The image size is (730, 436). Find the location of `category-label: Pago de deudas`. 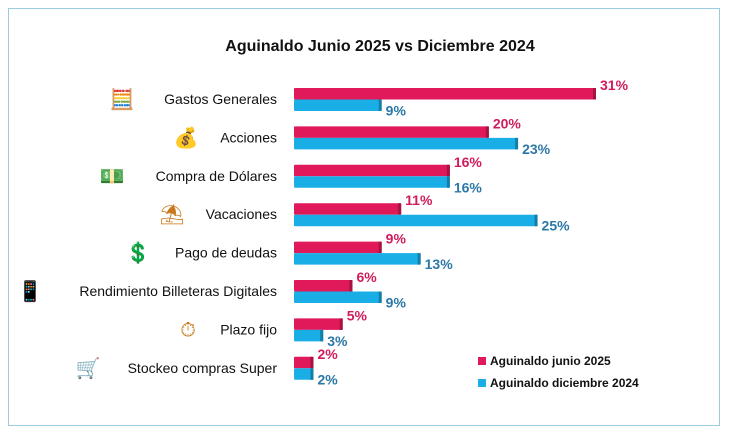

category-label: Pago de deudas is located at coordinates (226, 253).